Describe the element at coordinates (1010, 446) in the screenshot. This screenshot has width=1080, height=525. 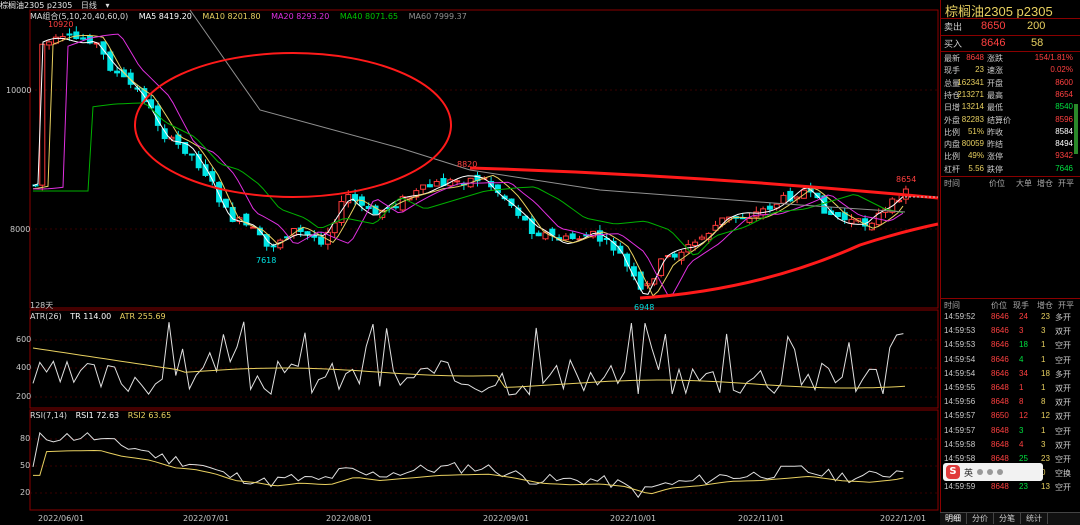
I see `tick-row: 14:59:58 8648 4 3 双开` at that location.